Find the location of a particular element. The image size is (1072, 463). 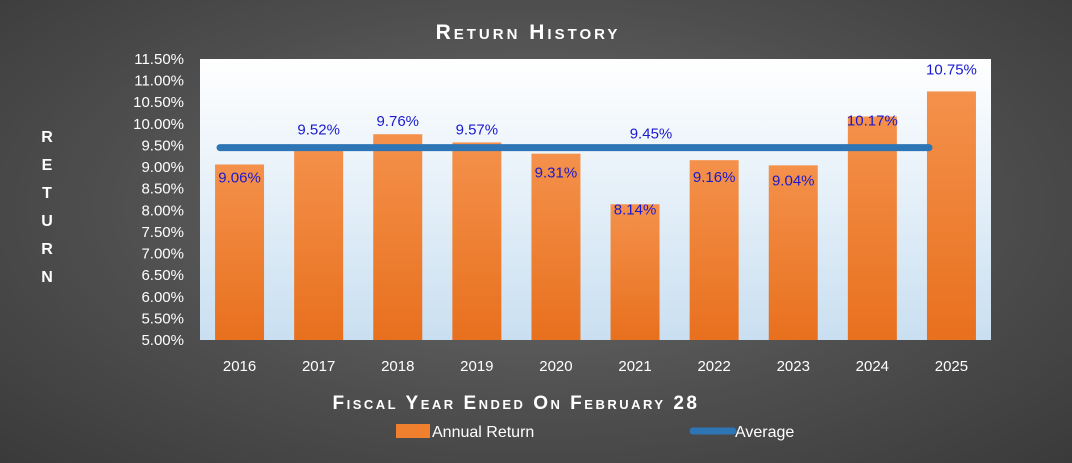

bar-annual-return-2025 is located at coordinates (951, 215).